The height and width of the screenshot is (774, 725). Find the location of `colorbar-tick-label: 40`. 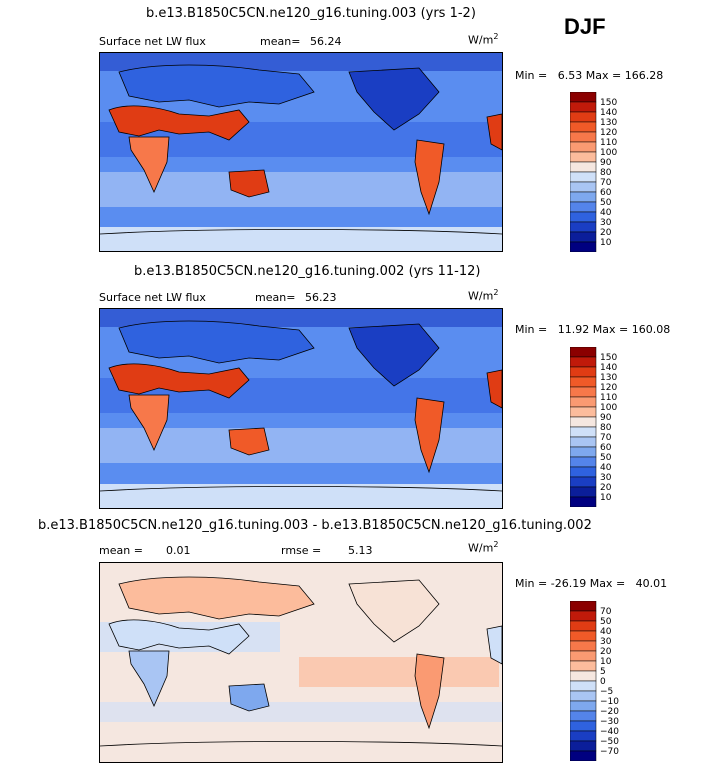

colorbar-tick-label: 40 is located at coordinates (606, 632).